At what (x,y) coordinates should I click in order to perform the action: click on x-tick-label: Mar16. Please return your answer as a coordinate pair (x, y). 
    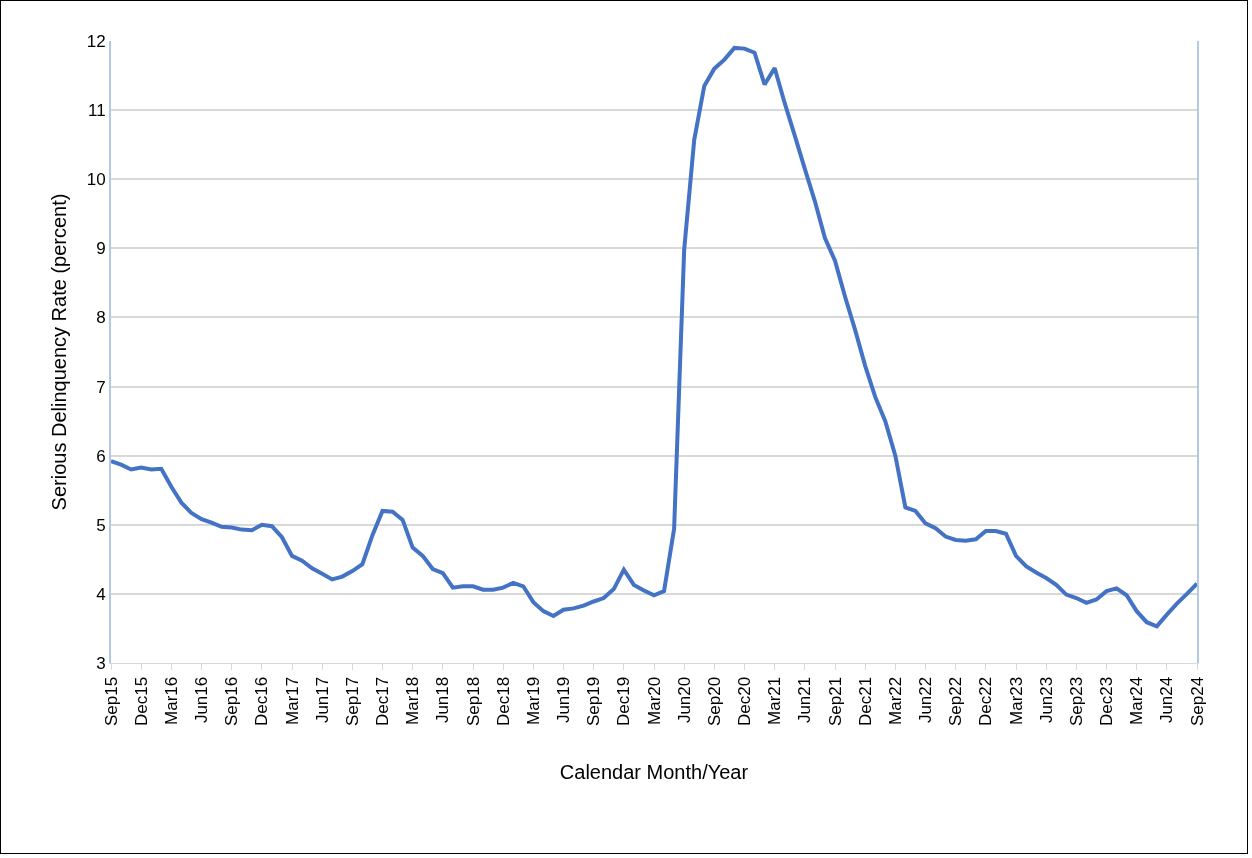
    Looking at the image, I should click on (171, 700).